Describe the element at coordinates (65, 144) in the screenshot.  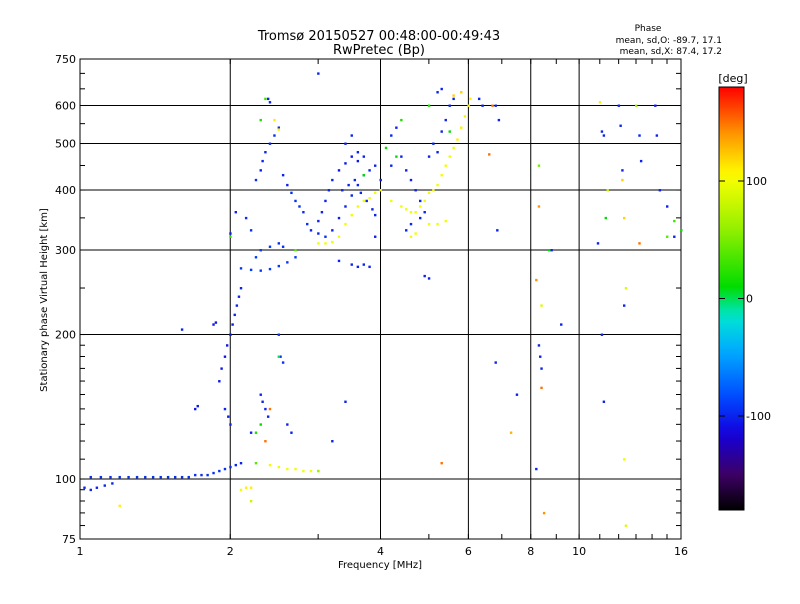
I see `y-tick-label: 500` at that location.